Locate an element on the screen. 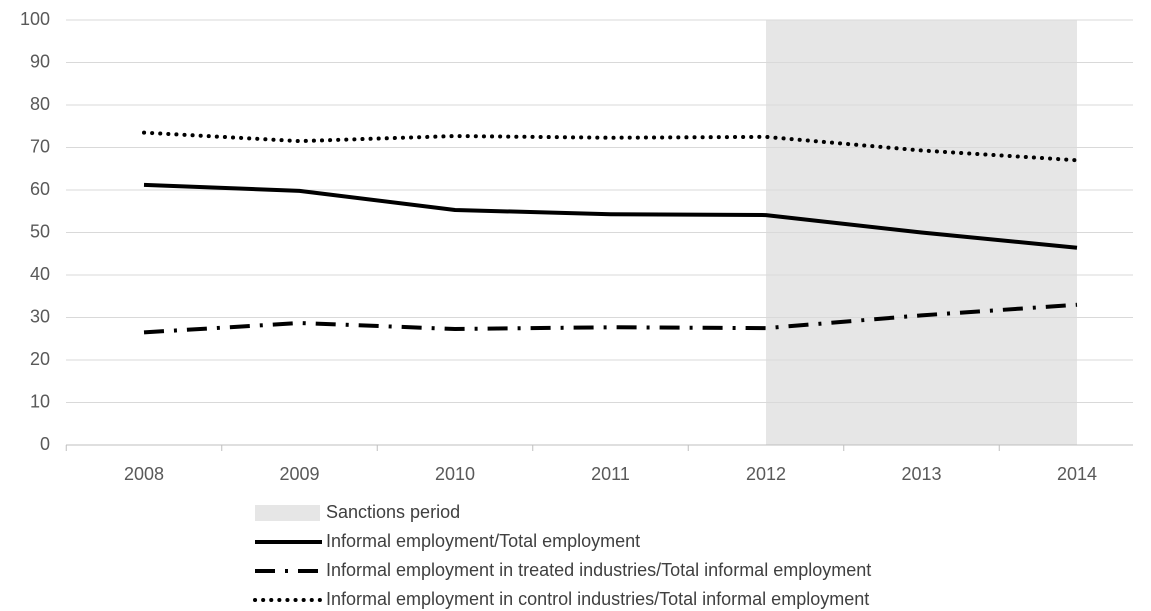 This screenshot has width=1151, height=611. legend-label: Sanctions period is located at coordinates (393, 512).